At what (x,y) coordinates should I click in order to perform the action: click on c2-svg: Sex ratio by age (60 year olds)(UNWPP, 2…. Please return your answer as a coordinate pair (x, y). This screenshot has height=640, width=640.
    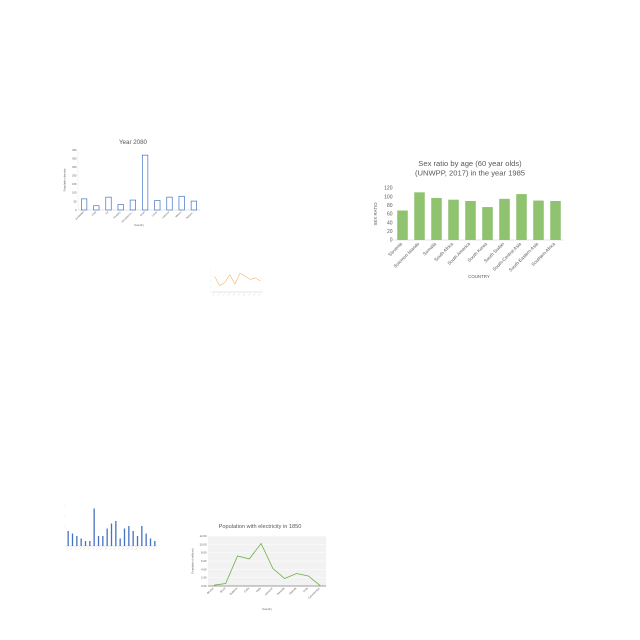
    Looking at the image, I should click on (468, 219).